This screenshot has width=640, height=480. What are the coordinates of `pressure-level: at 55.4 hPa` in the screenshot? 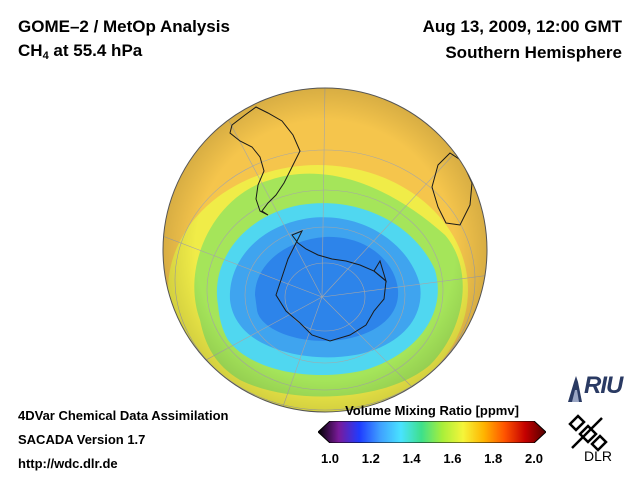 It's located at (95, 50).